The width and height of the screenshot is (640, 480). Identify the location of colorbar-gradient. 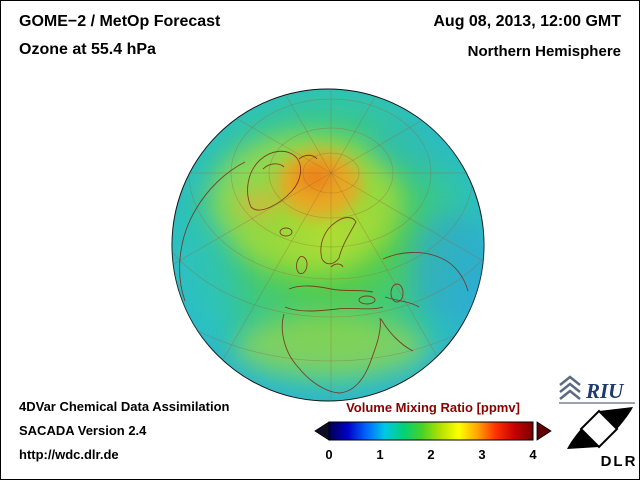
(431, 431).